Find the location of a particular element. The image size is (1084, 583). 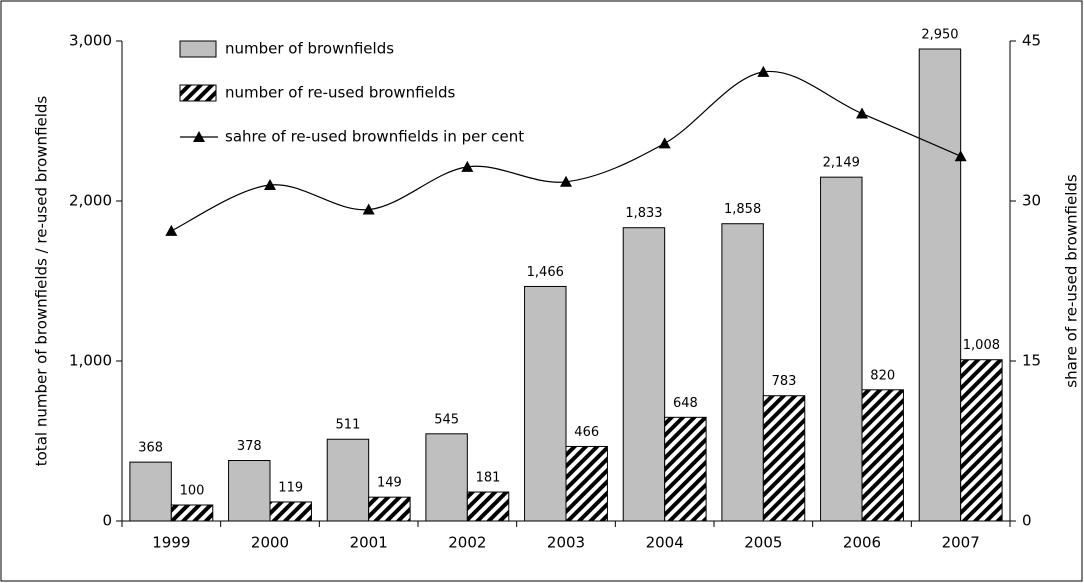

value-label: 1,858 is located at coordinates (742, 209).